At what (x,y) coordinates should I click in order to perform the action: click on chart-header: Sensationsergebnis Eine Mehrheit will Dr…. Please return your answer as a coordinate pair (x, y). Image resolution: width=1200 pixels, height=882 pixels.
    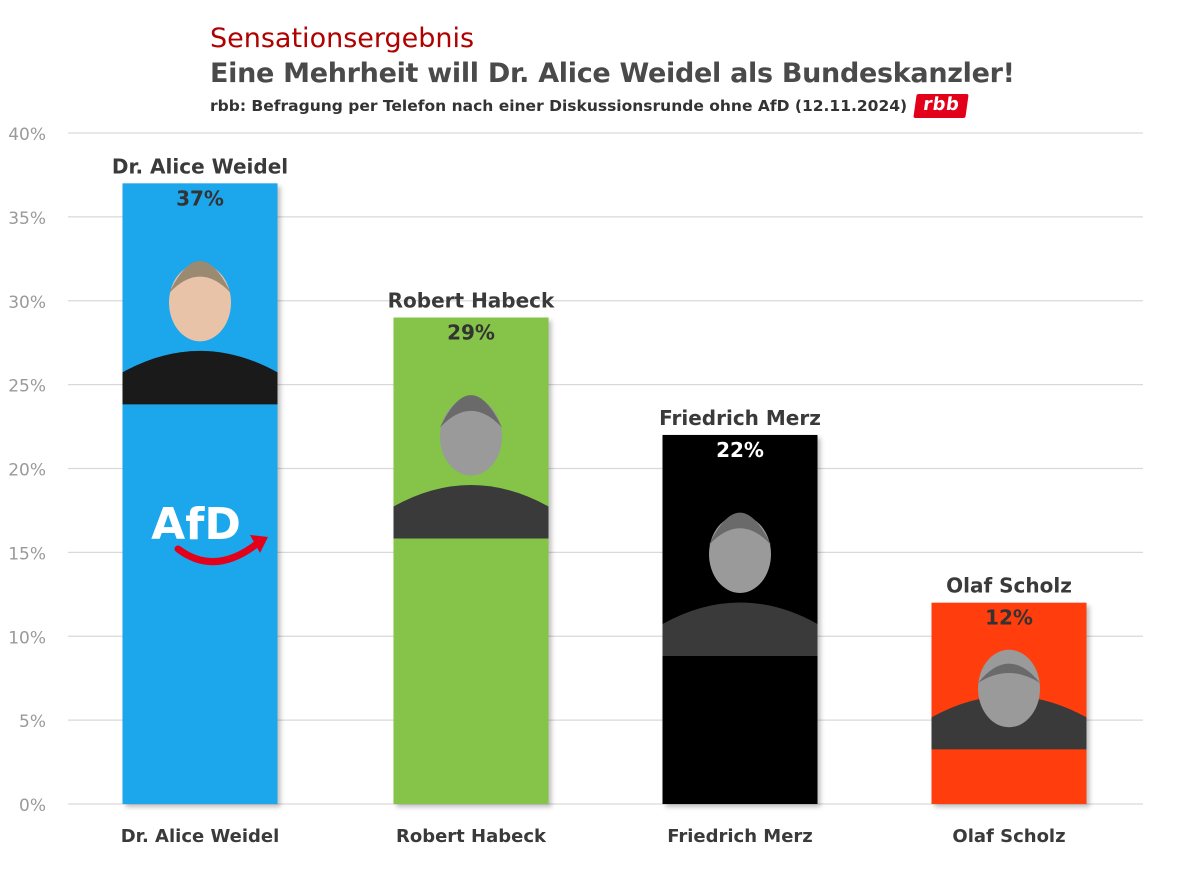
    Looking at the image, I should click on (660, 70).